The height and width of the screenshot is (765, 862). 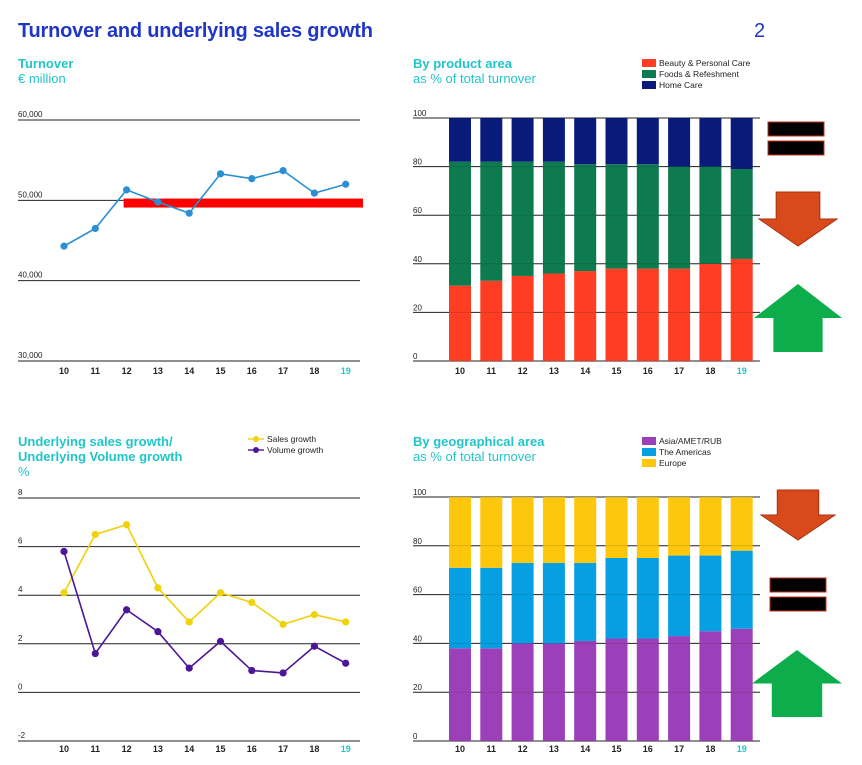 What do you see at coordinates (195, 31) in the screenshot?
I see `page-title: Turnover and underlying sales growth` at bounding box center [195, 31].